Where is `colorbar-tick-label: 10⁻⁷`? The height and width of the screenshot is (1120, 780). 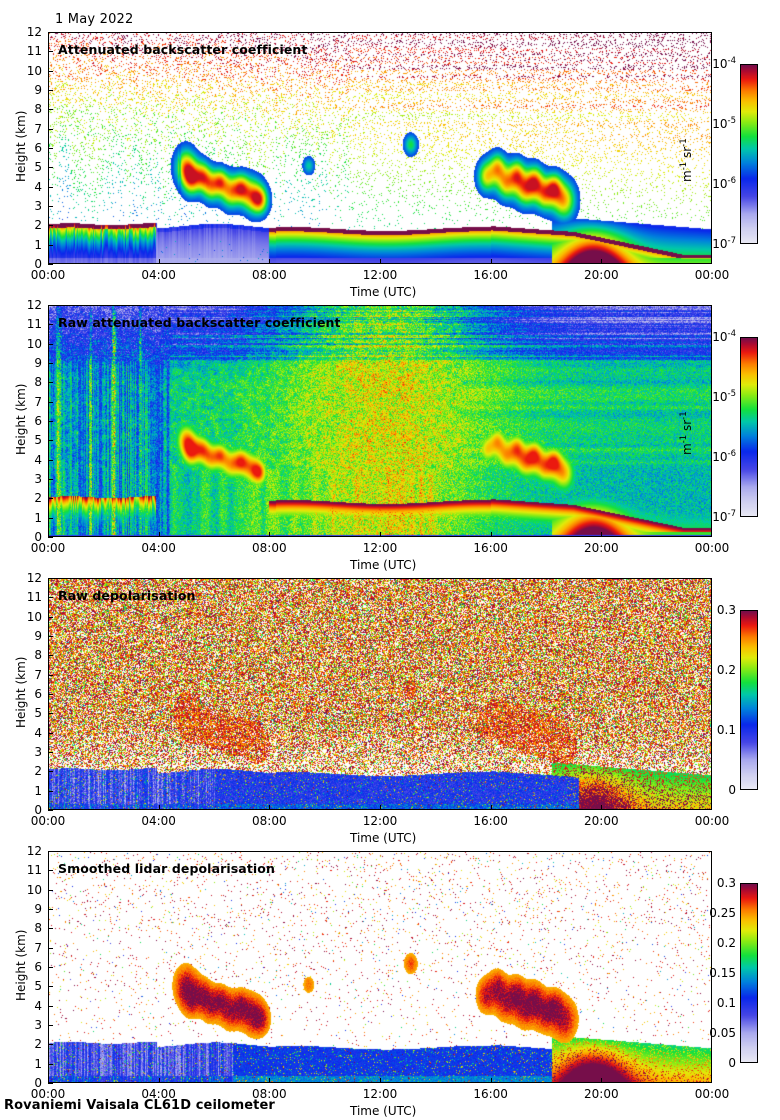
colorbar-tick-label: 10⁻⁷ is located at coordinates (724, 243).